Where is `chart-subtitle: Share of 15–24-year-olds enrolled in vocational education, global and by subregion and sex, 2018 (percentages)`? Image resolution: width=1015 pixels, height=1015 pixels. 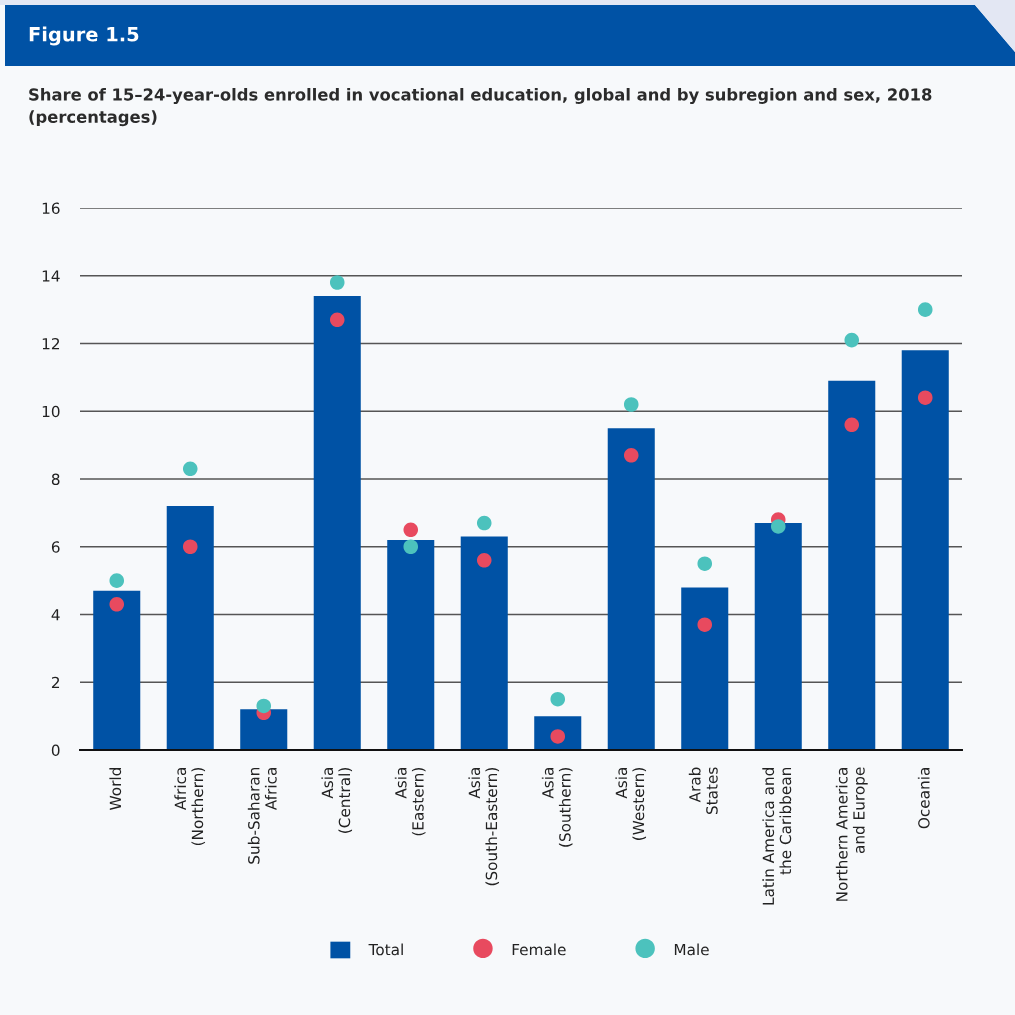 chart-subtitle: Share of 15–24-year-olds enrolled in vocational education, global and by subregion and sex, 2018 (percentages) is located at coordinates (480, 107).